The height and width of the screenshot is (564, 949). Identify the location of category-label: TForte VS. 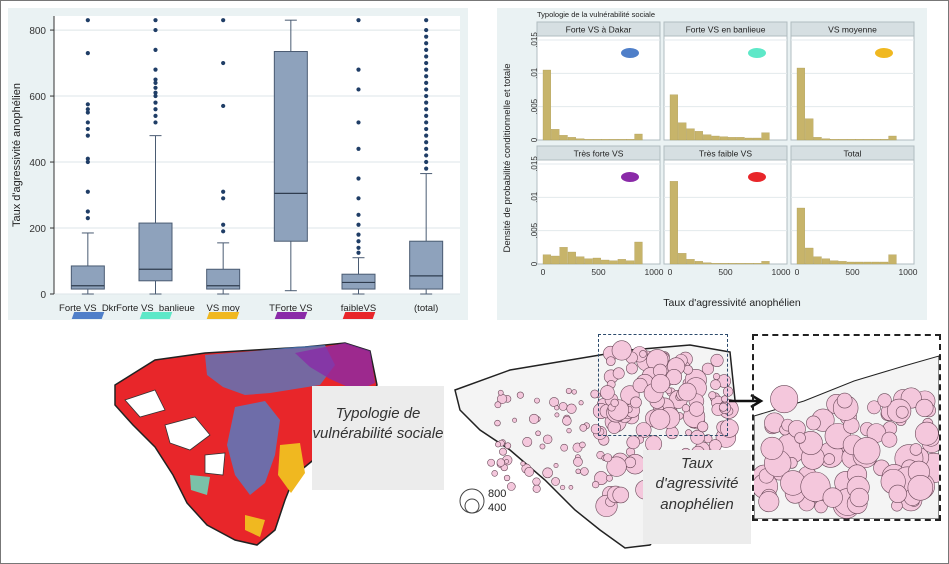
(290, 308).